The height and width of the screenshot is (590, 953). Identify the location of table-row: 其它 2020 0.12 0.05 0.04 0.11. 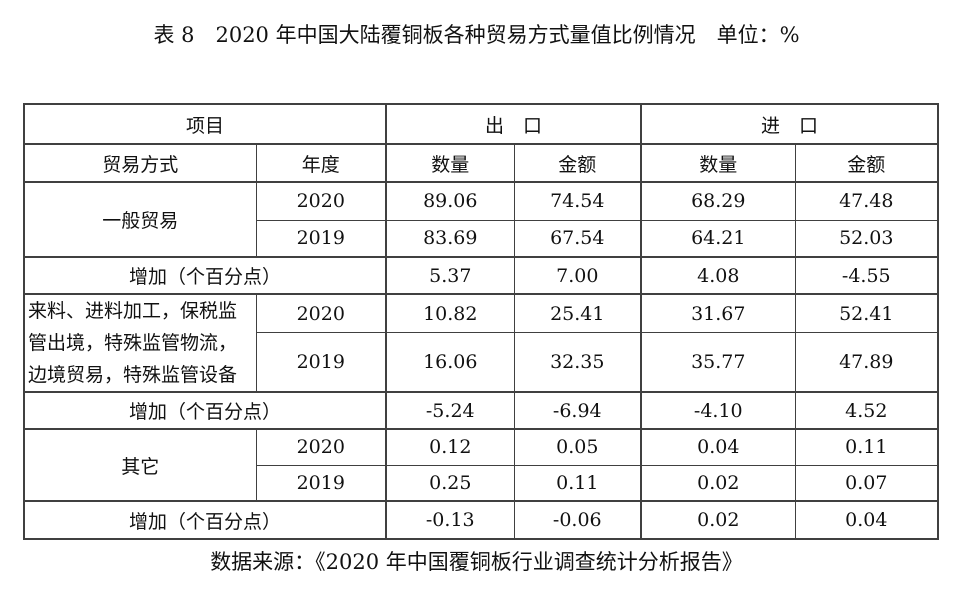
(481, 465).